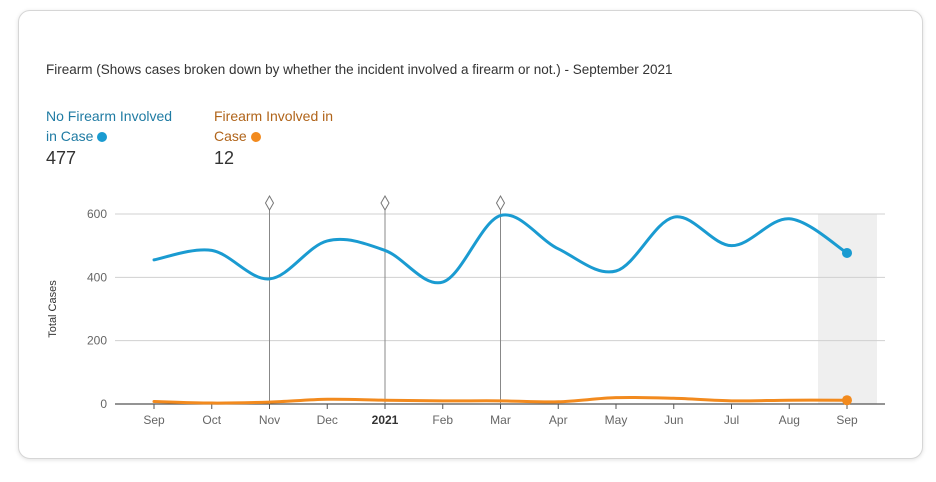  What do you see at coordinates (97, 277) in the screenshot?
I see `y-tick-label: 400` at bounding box center [97, 277].